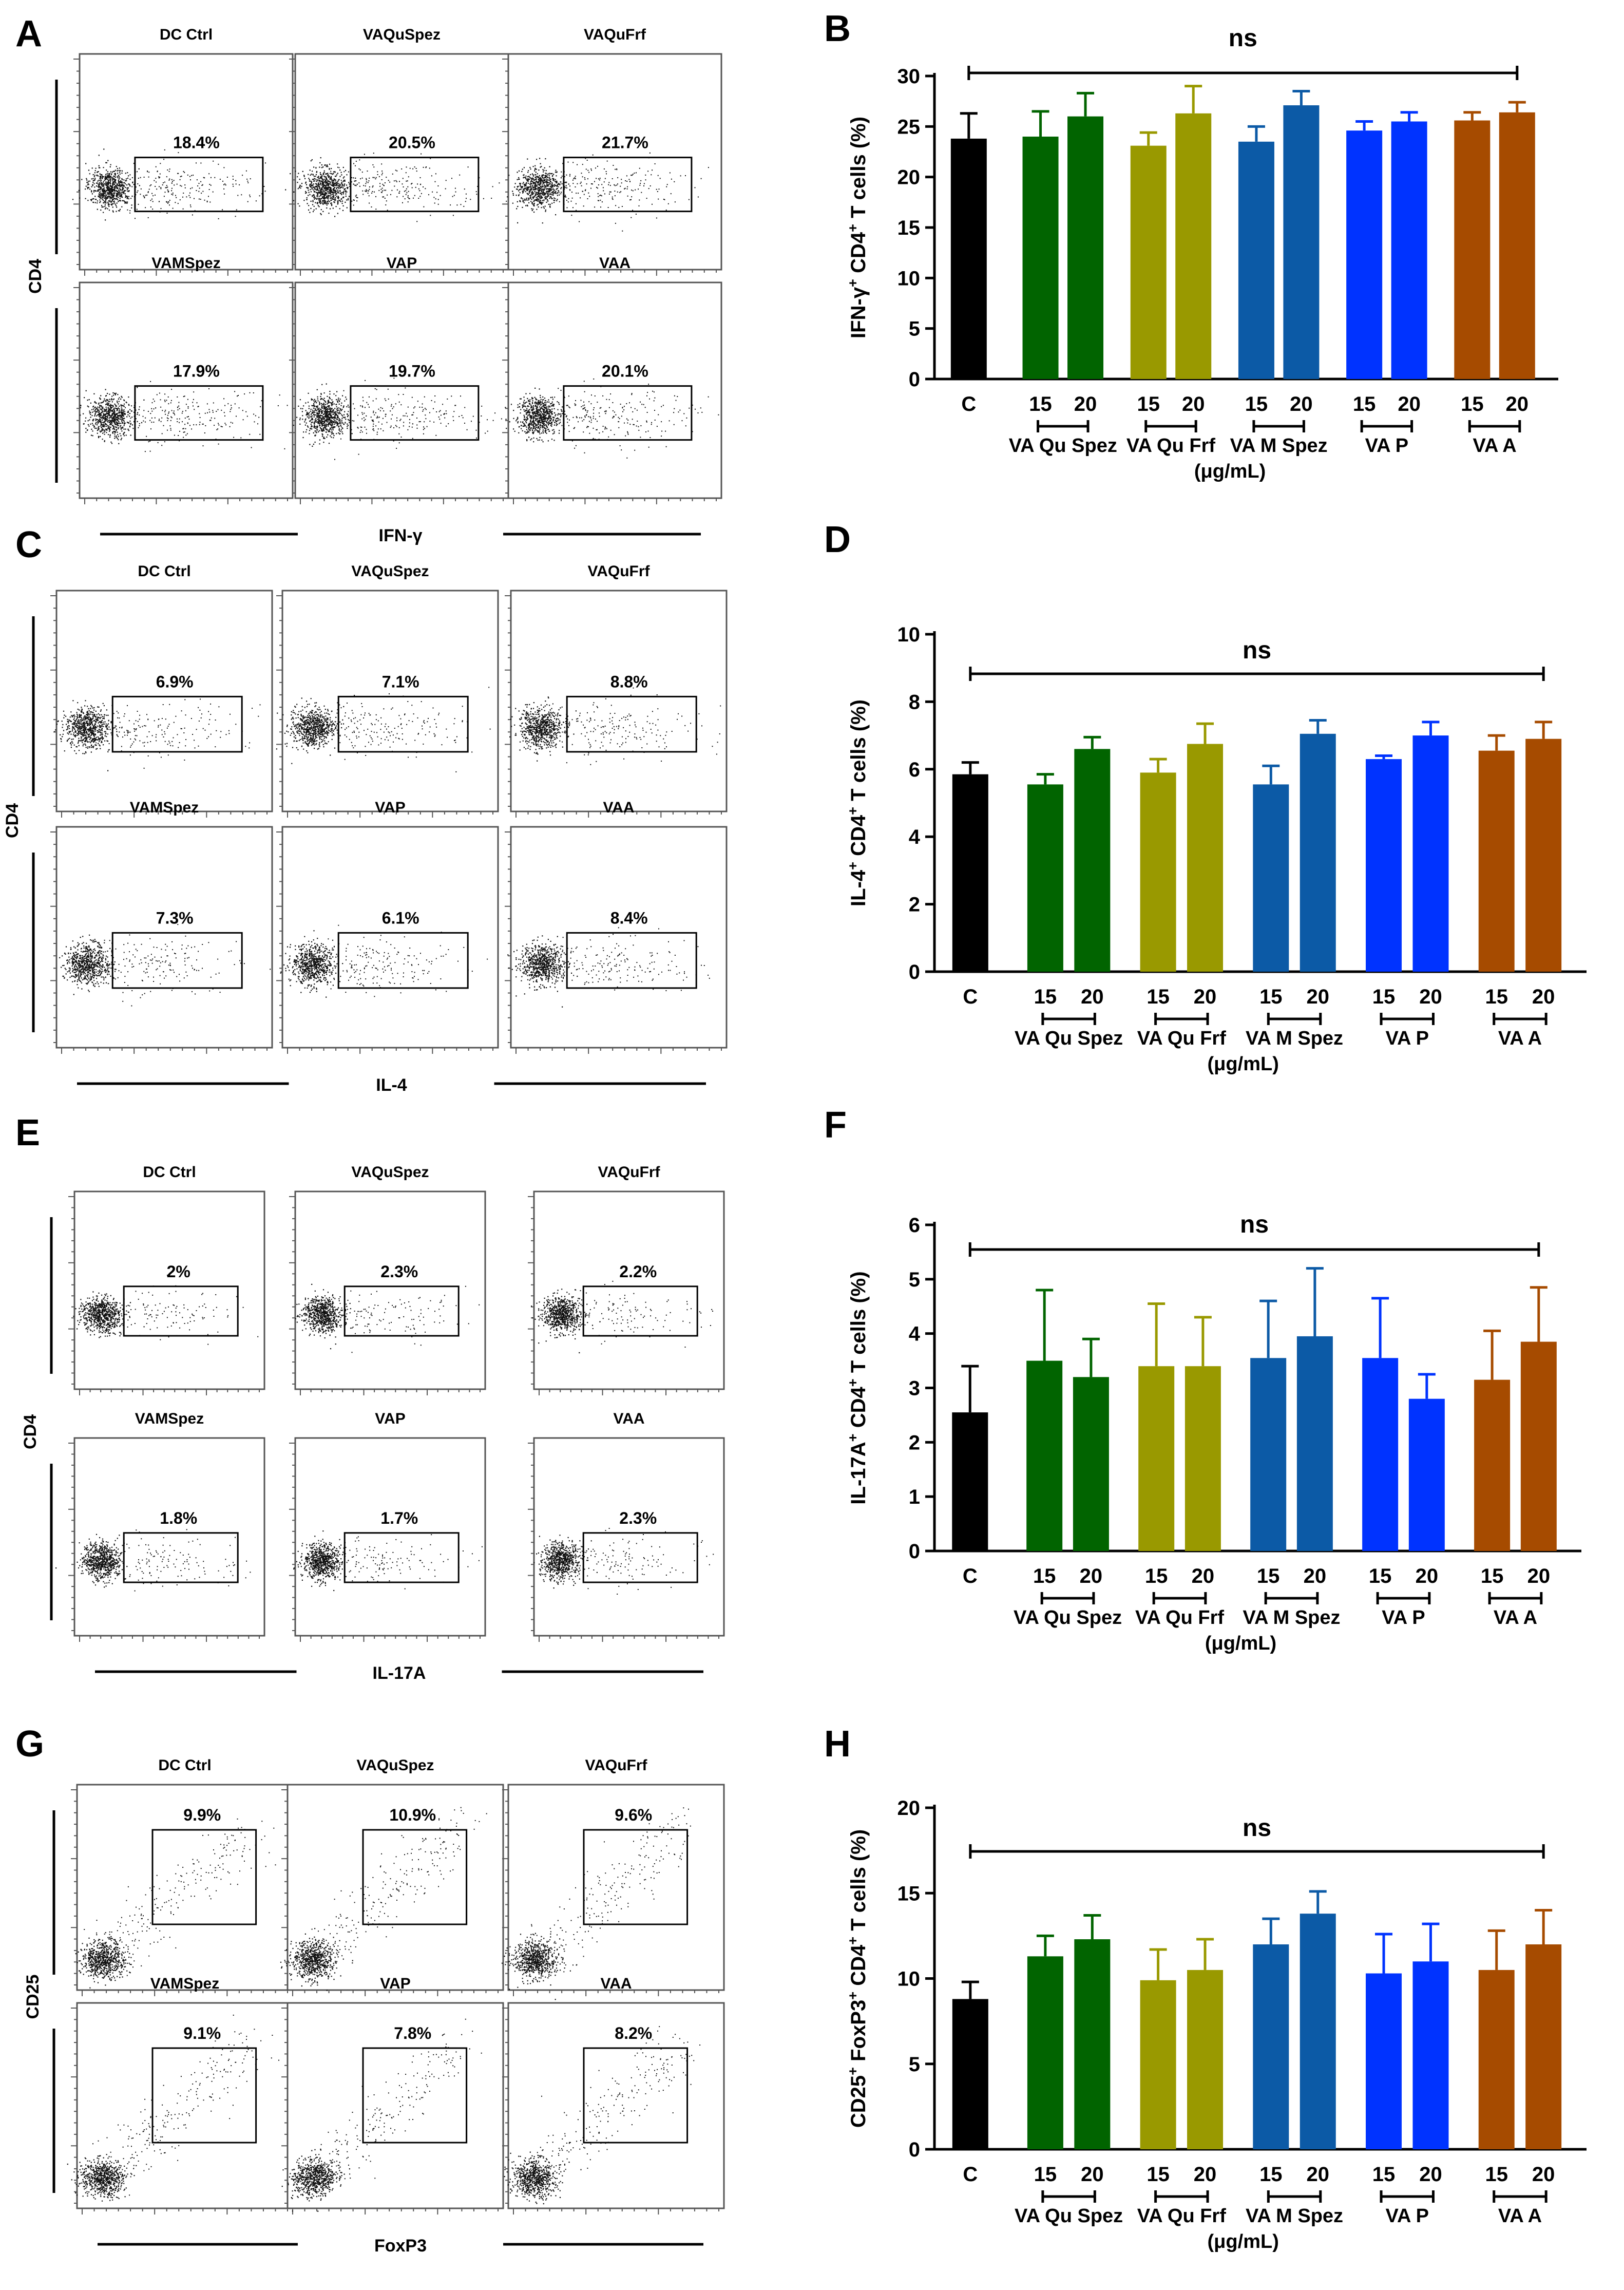  What do you see at coordinates (170, 1172) in the screenshot?
I see `plot-title: DC Ctrl` at bounding box center [170, 1172].